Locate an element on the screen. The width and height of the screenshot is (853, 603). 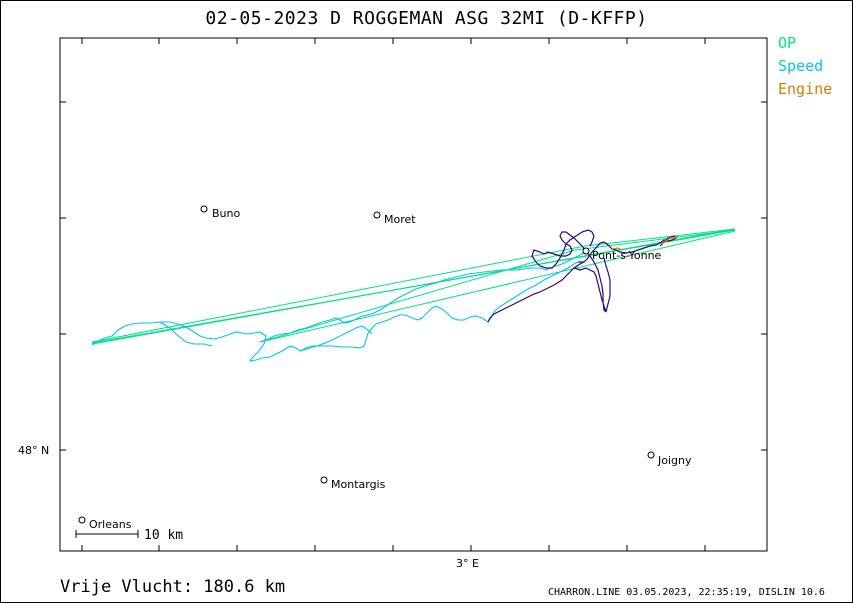
place-label: Orleans is located at coordinates (110, 524).